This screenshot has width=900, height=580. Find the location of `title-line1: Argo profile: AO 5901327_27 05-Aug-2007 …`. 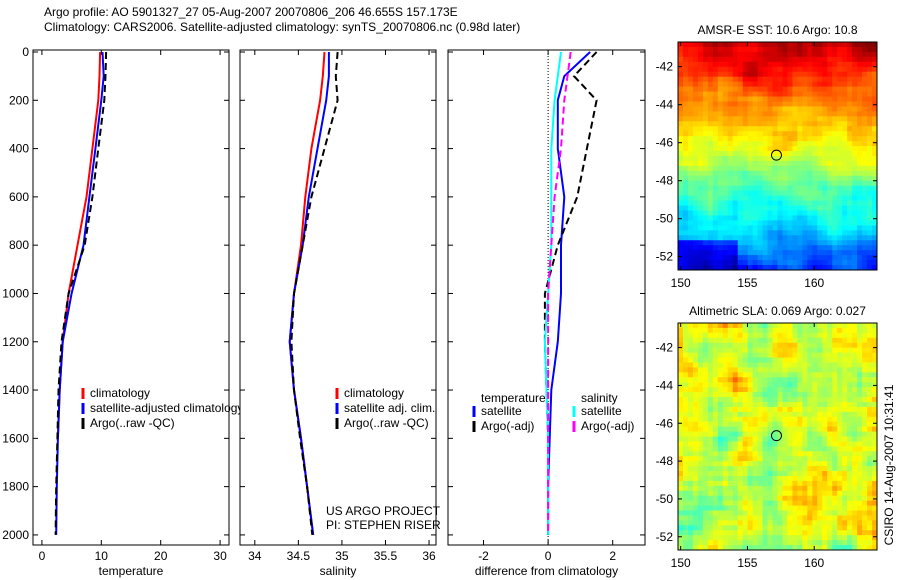

title-line1: Argo profile: AO 5901327_27 05-Aug-2007 … is located at coordinates (251, 12).